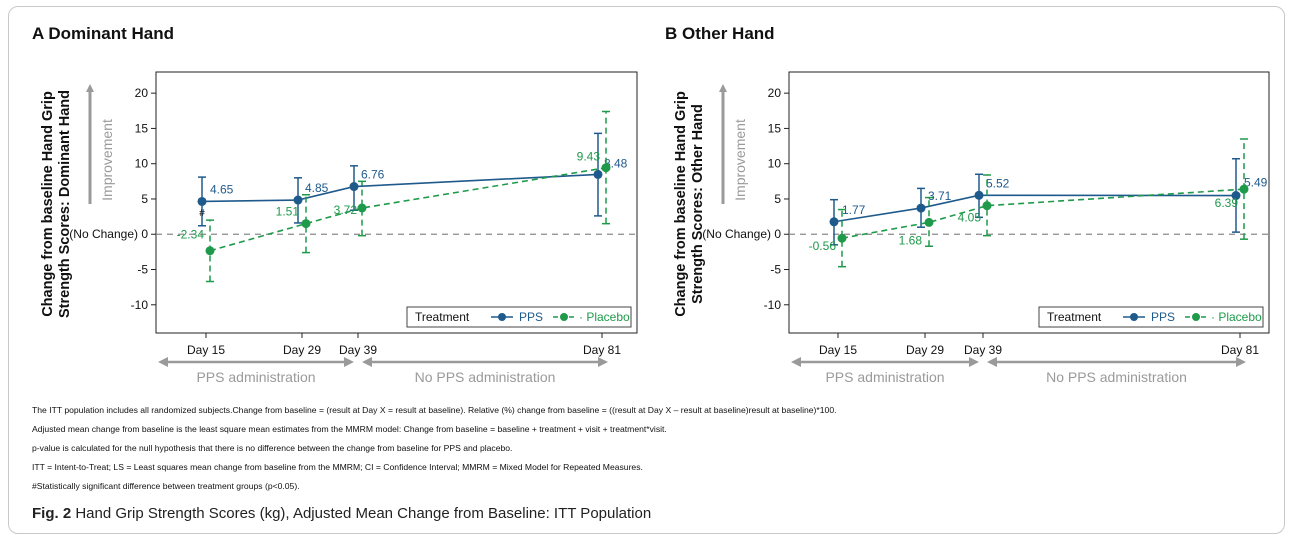 This screenshot has width=1295, height=542. What do you see at coordinates (681, 204) in the screenshot?
I see `y-axis-title-line1: Change from baseline Hand Grip` at bounding box center [681, 204].